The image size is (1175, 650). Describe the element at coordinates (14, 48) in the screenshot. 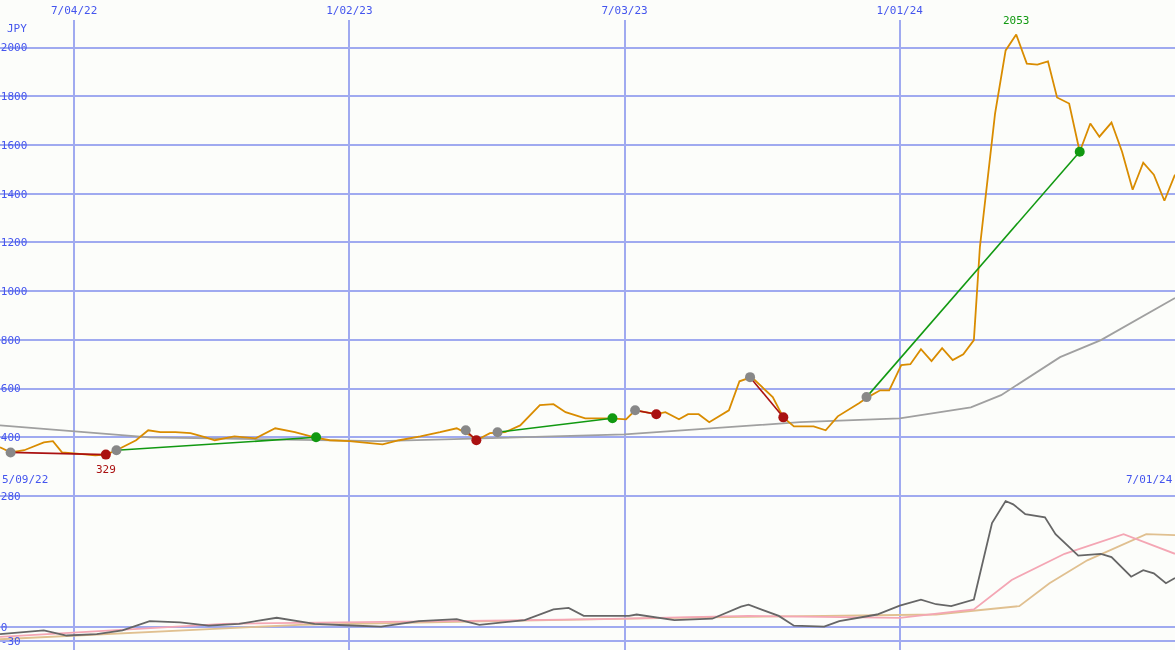

I see `y-tick-label: 2000` at that location.